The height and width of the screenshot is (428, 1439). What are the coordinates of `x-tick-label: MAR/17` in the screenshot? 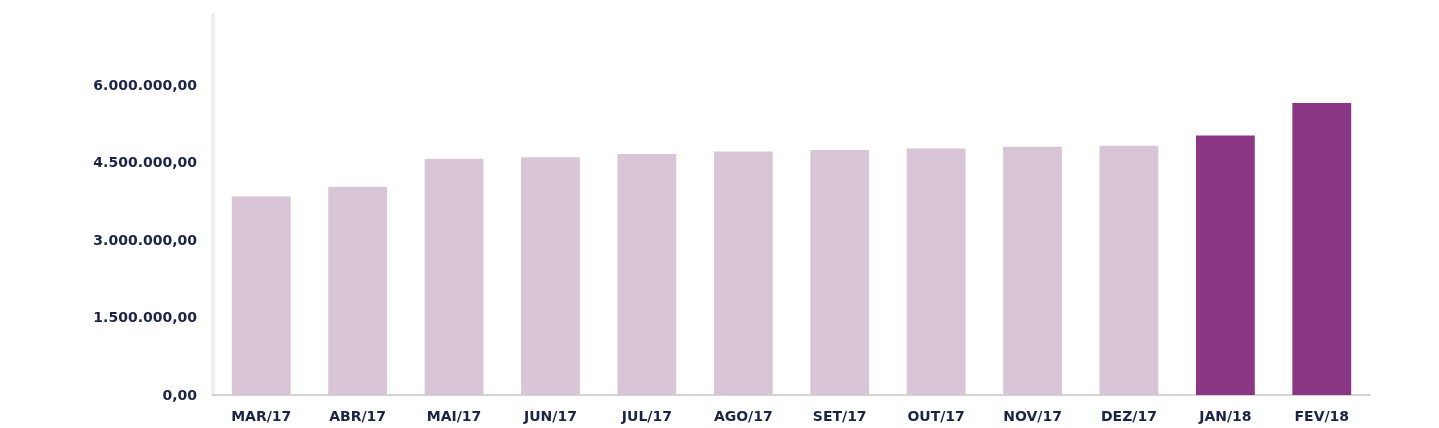 It's located at (261, 416).